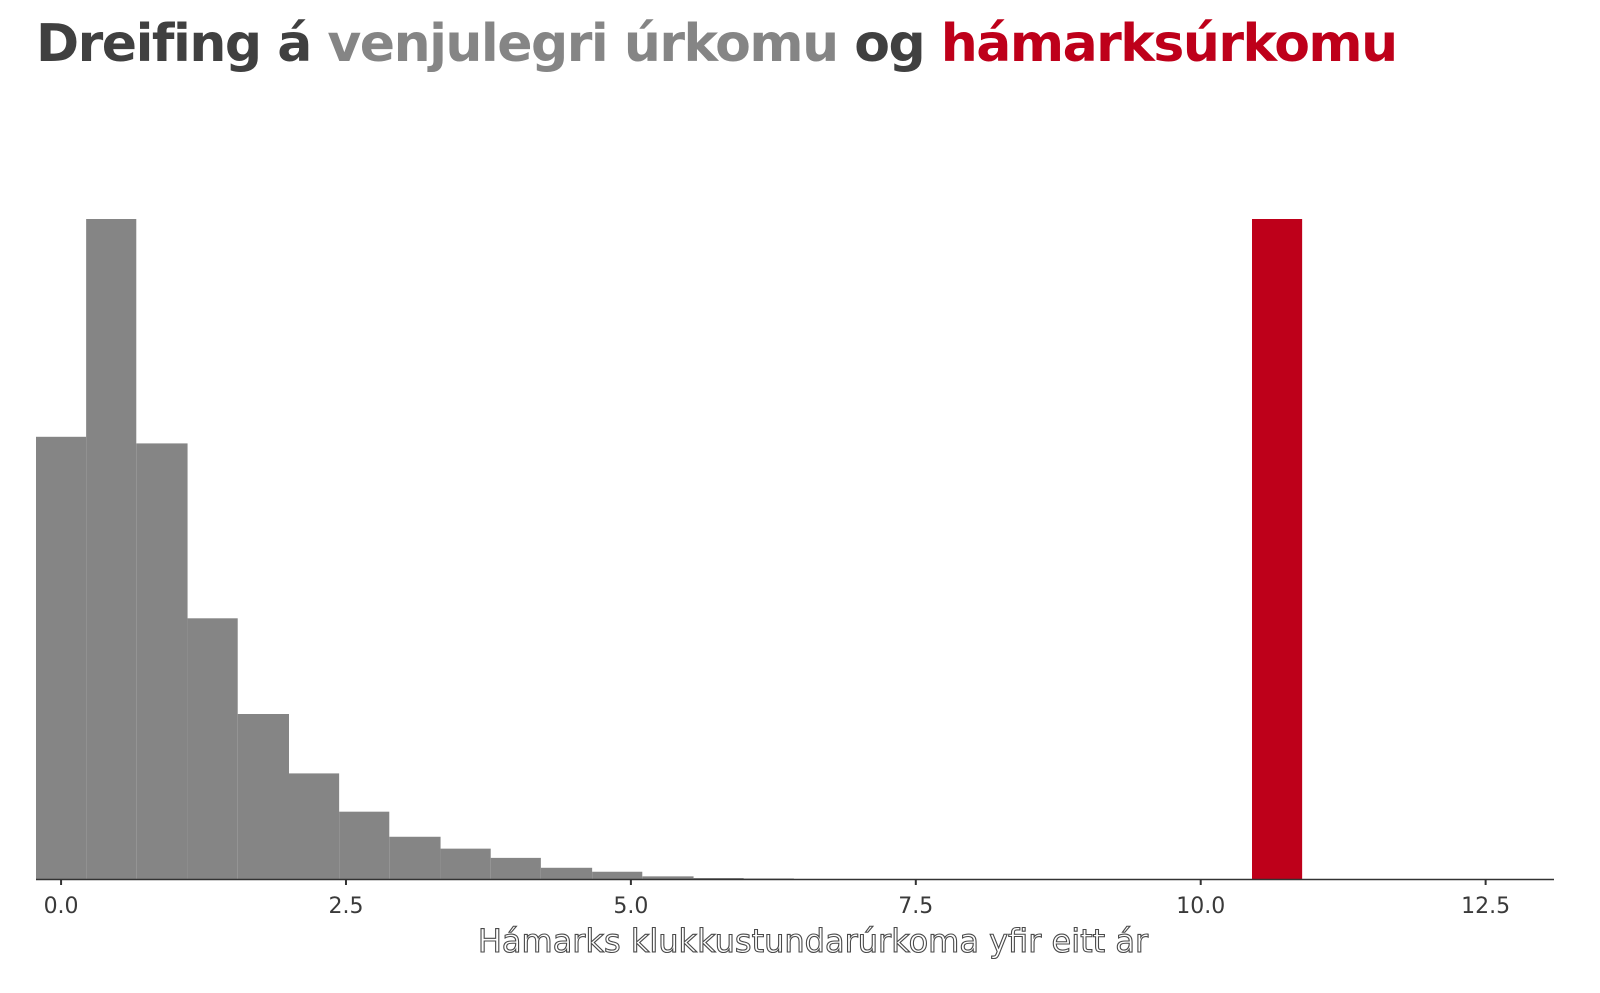  I want to click on x-axis-ticks: 0.0 2.5 5.0 7.5 10.0 12.5, so click(777, 899).